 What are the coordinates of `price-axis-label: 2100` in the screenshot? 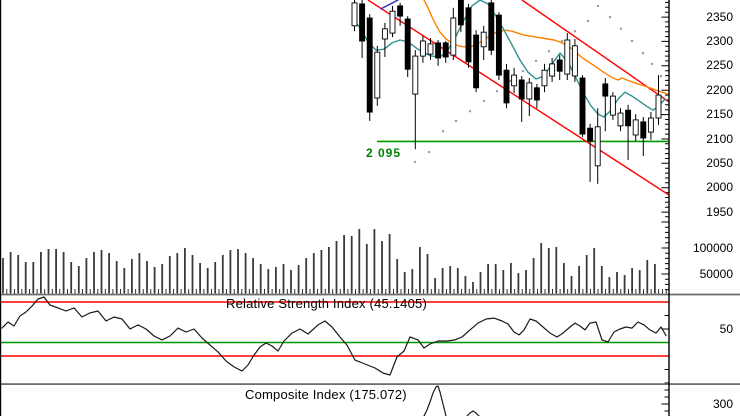 It's located at (719, 138).